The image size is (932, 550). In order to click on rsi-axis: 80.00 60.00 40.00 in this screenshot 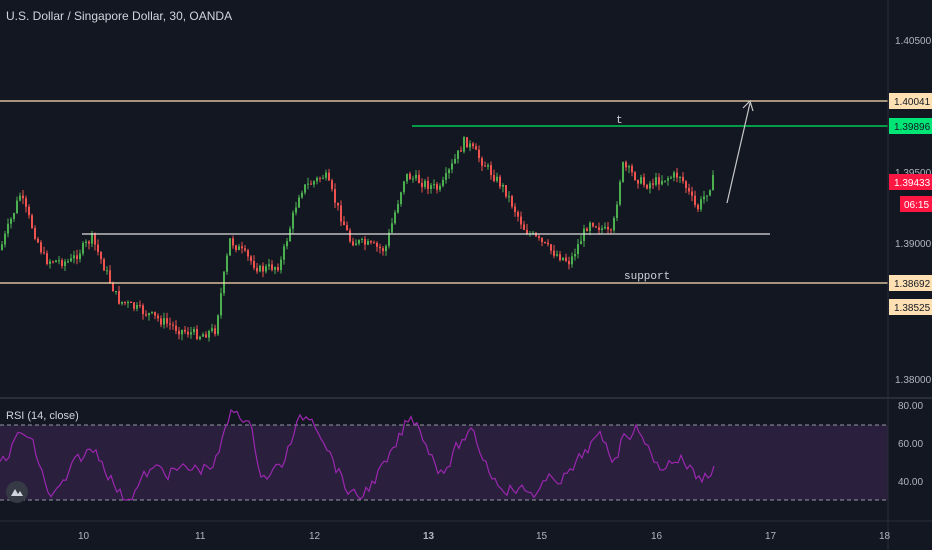, I will do `click(910, 444)`.